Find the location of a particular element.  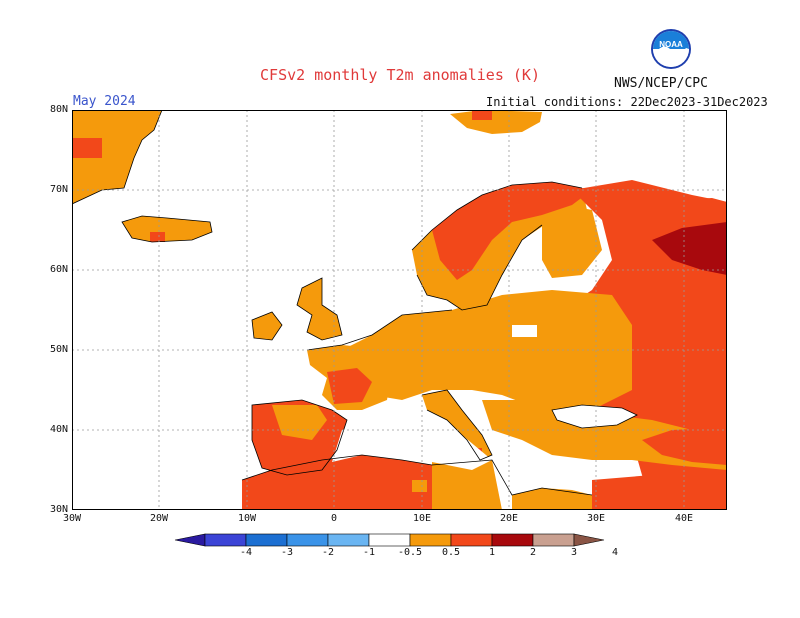

colorbar-tick-label: 4 is located at coordinates (615, 552).